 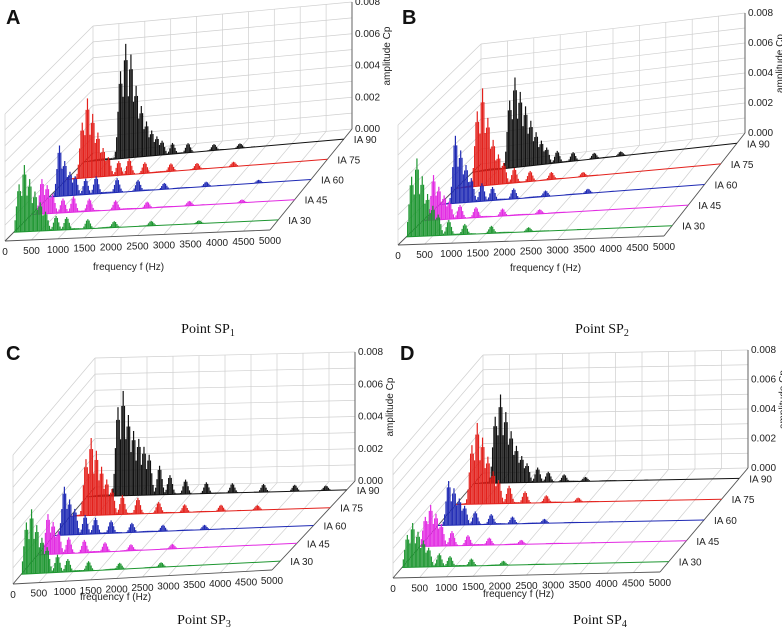 I want to click on caption-main: Point SP, so click(x=599, y=329).